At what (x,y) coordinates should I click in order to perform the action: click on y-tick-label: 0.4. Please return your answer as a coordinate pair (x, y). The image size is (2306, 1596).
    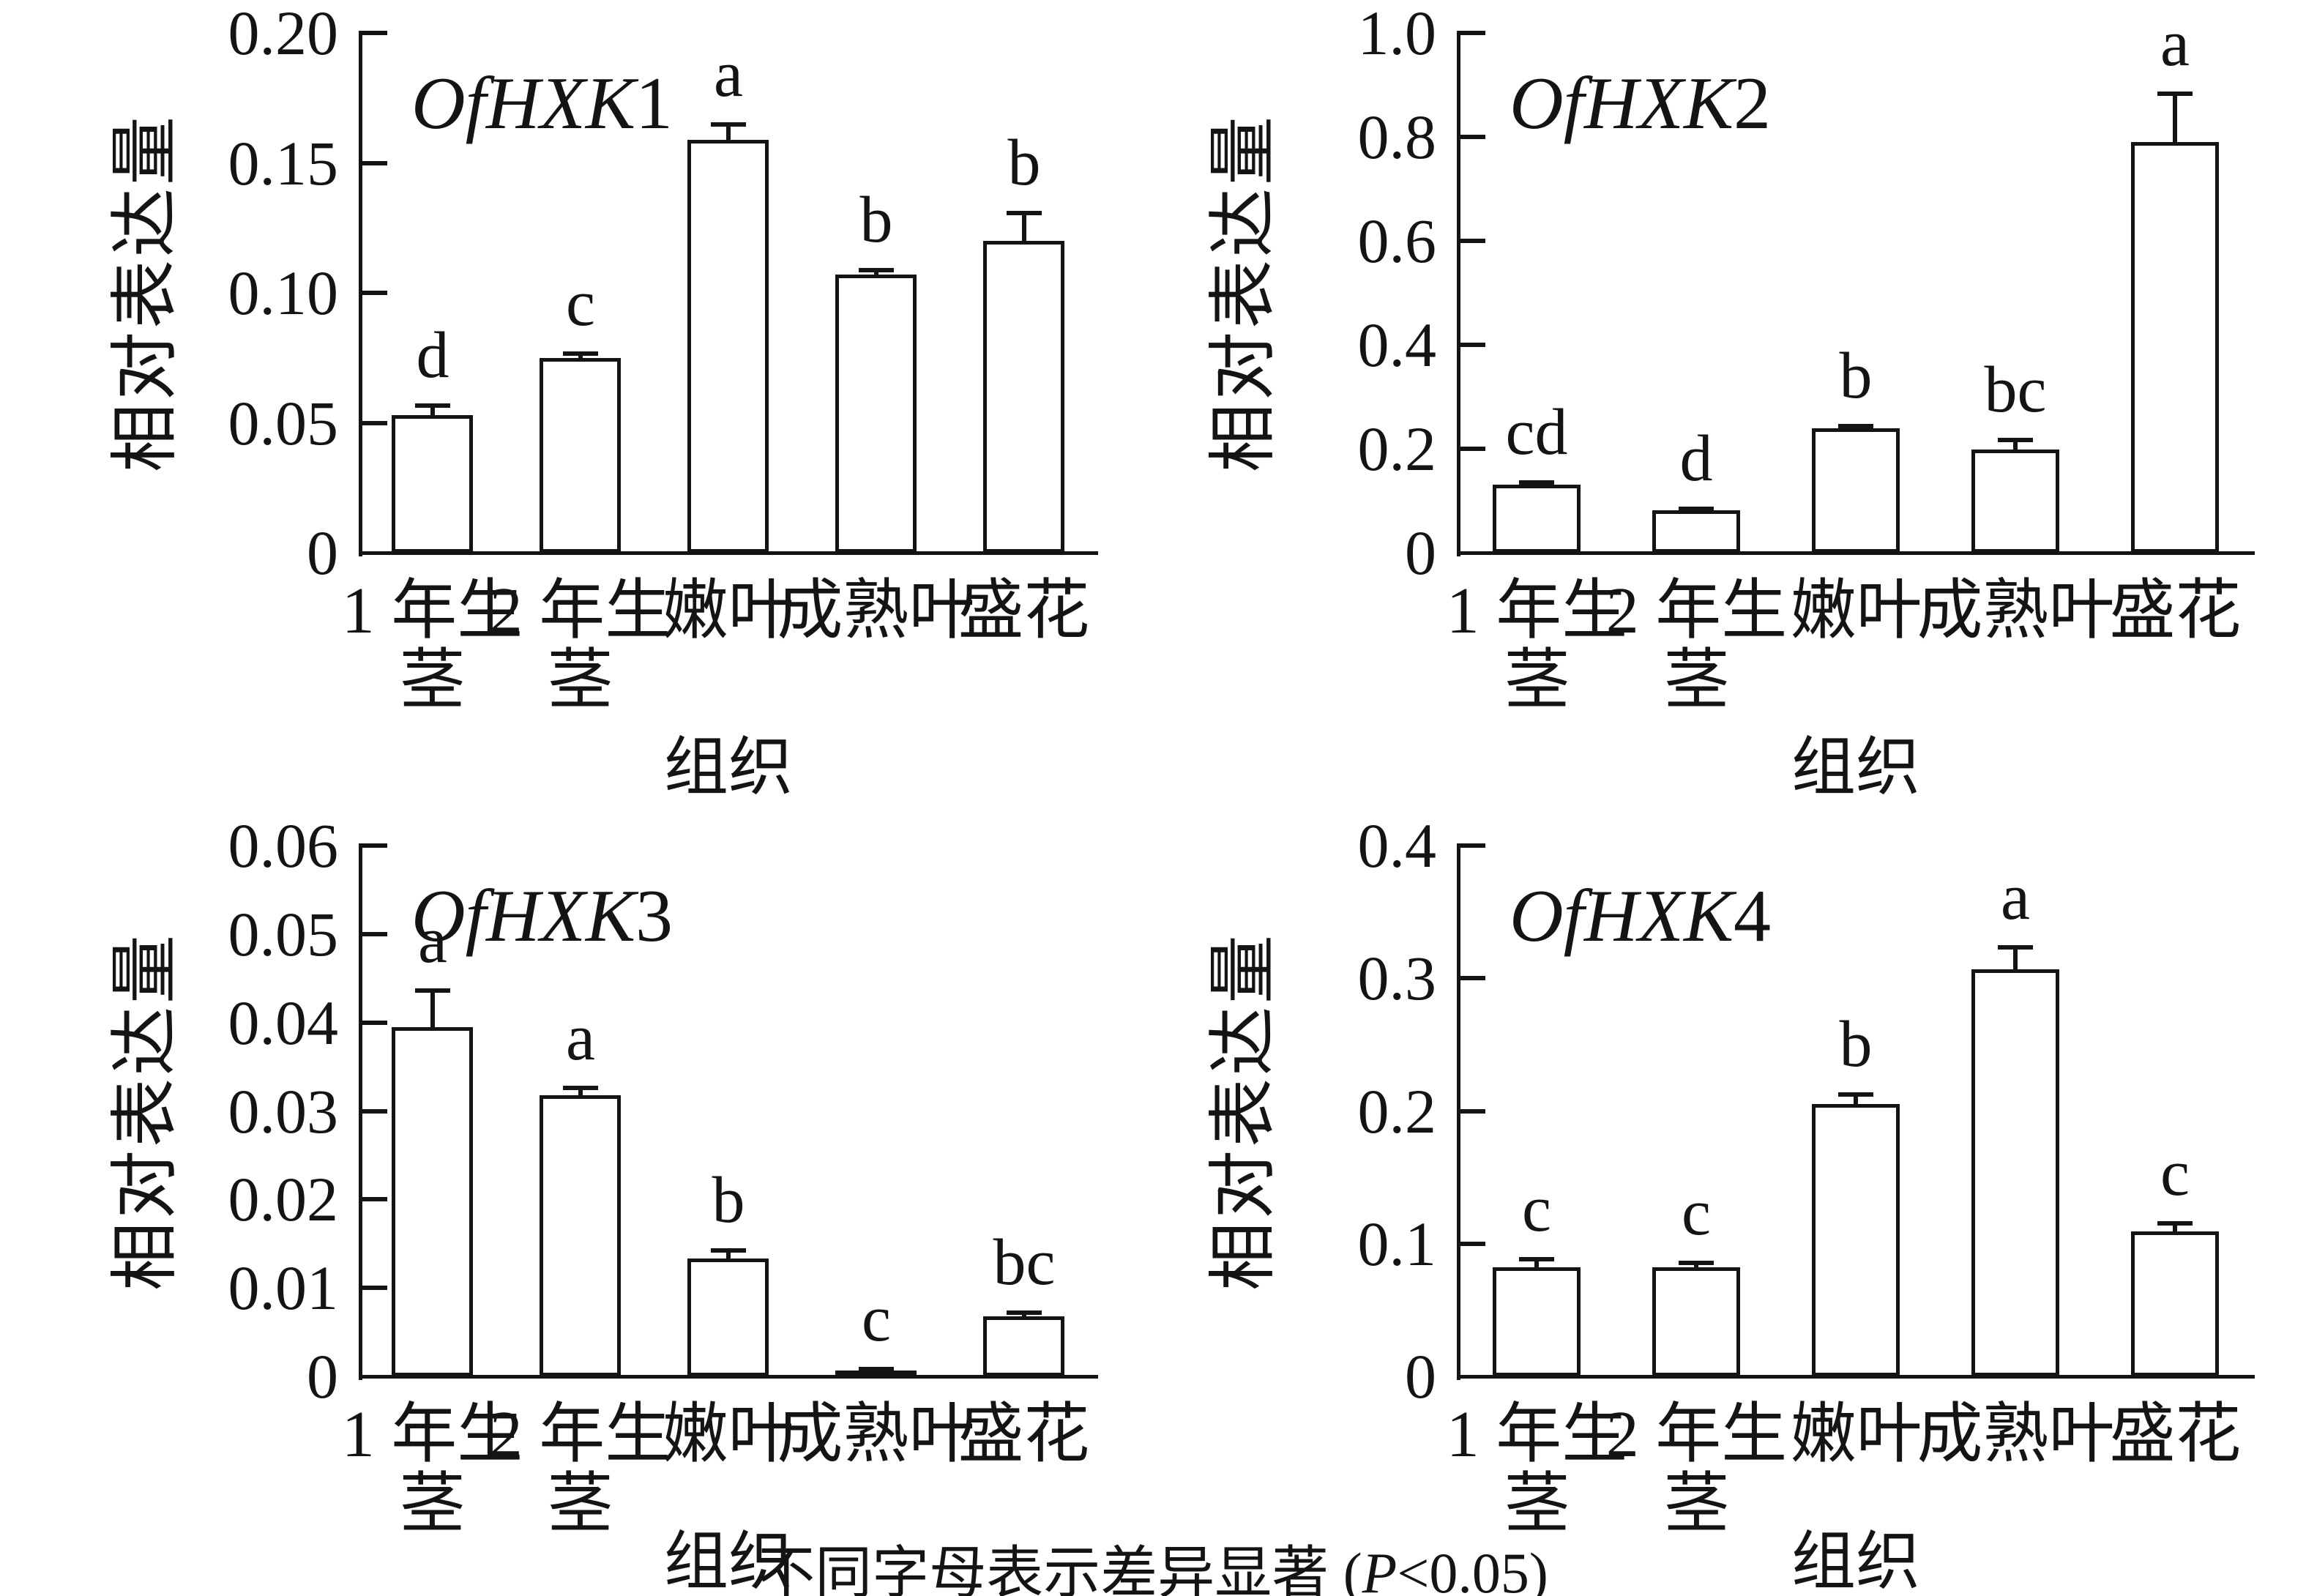
    Looking at the image, I should click on (1397, 345).